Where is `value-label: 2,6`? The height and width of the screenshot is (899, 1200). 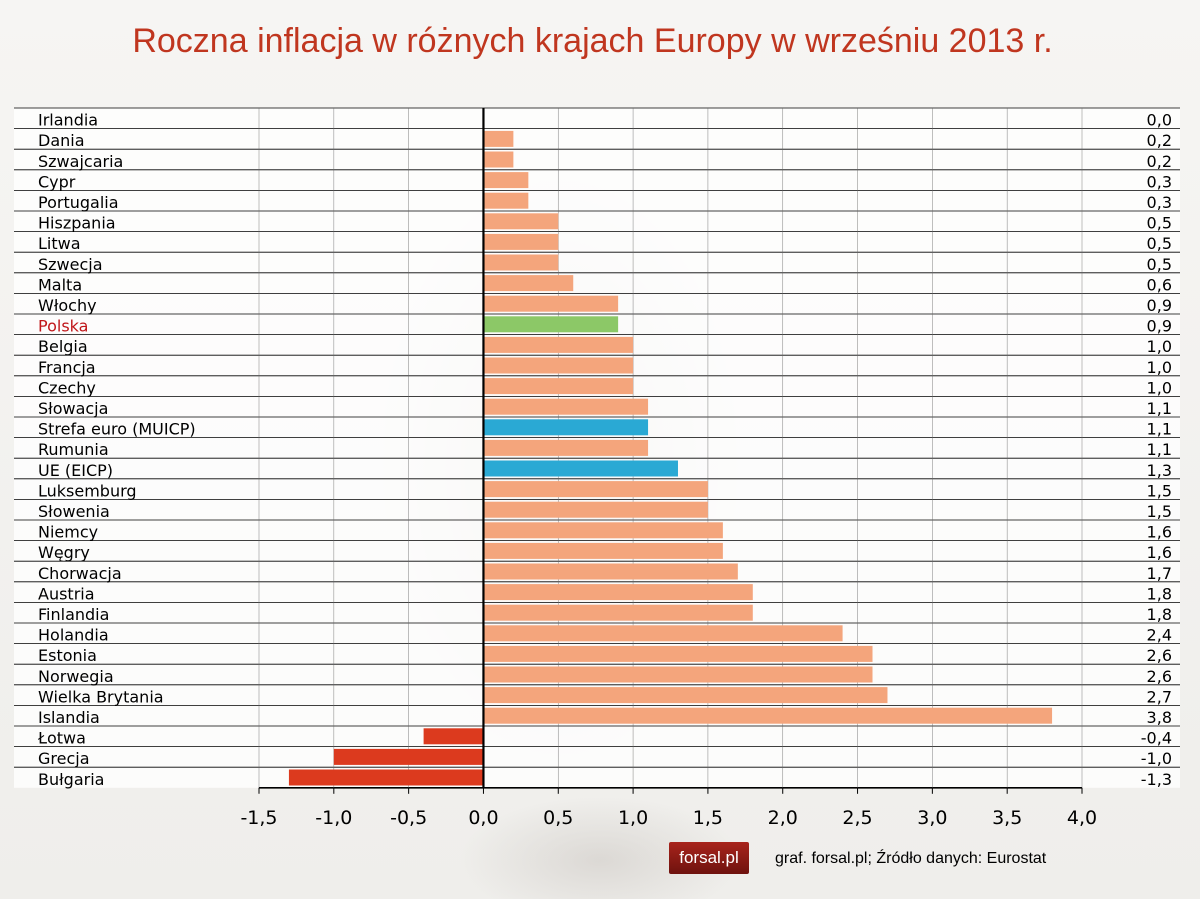 value-label: 2,6 is located at coordinates (1159, 655).